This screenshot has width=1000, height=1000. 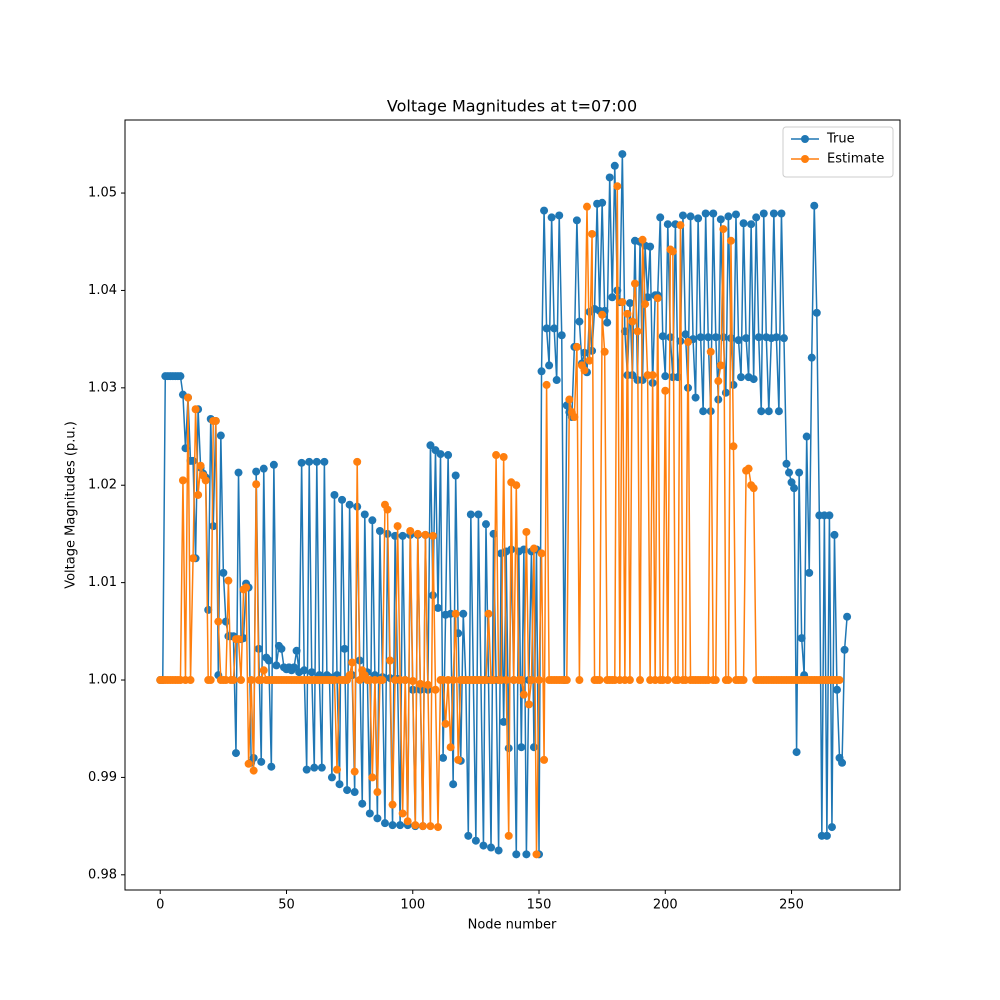 What do you see at coordinates (102, 874) in the screenshot?
I see `y-tick-label: 0.98` at bounding box center [102, 874].